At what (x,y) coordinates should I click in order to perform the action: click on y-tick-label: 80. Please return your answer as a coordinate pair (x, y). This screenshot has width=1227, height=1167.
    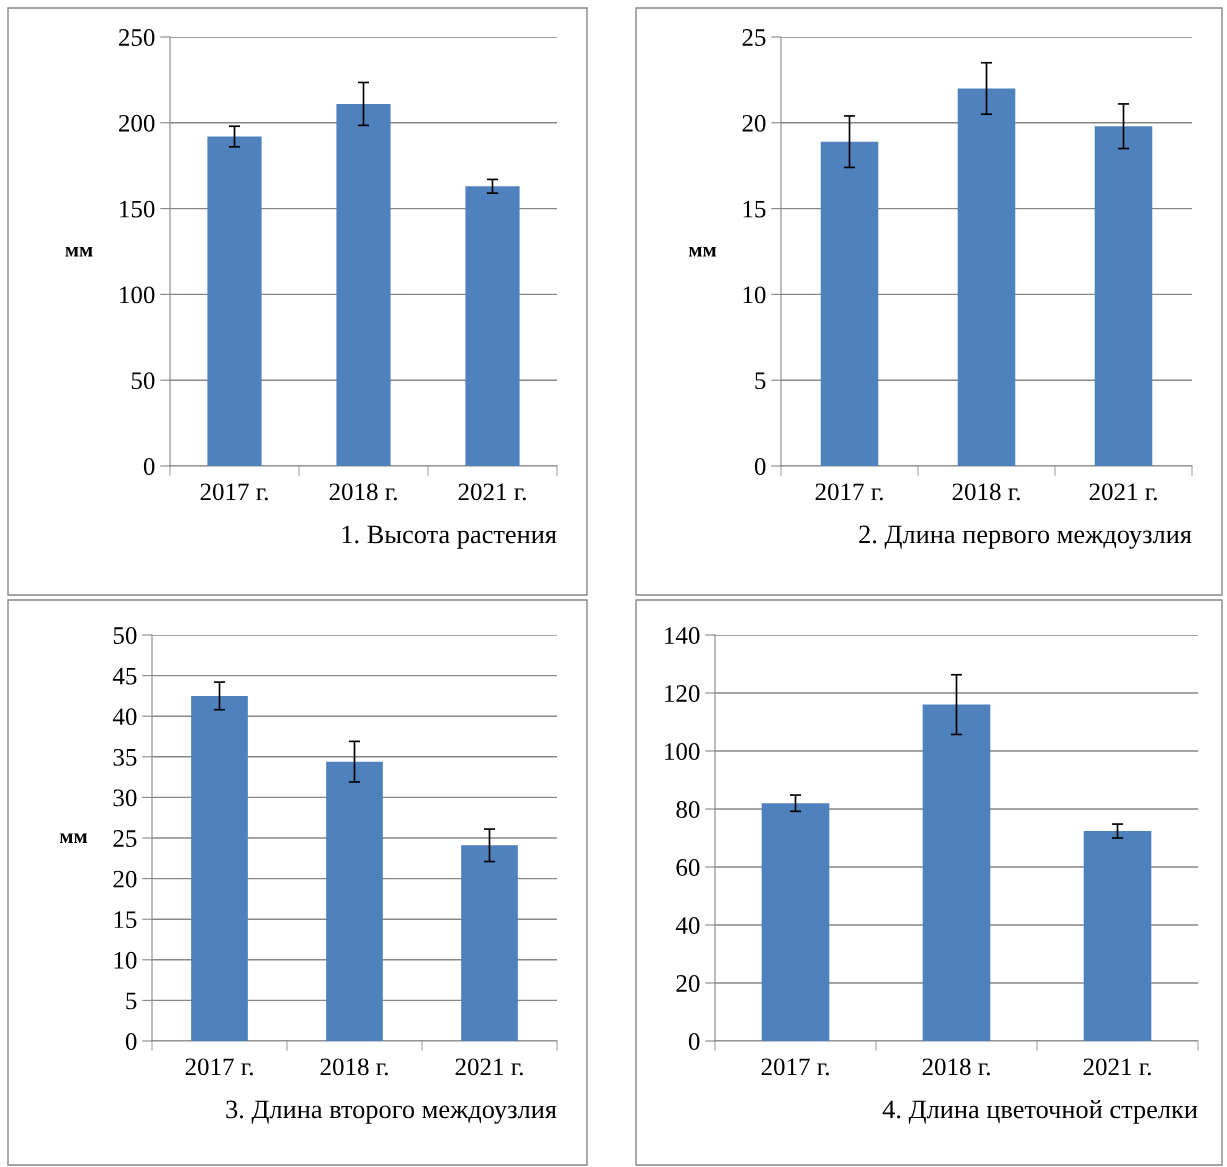
    Looking at the image, I should click on (688, 809).